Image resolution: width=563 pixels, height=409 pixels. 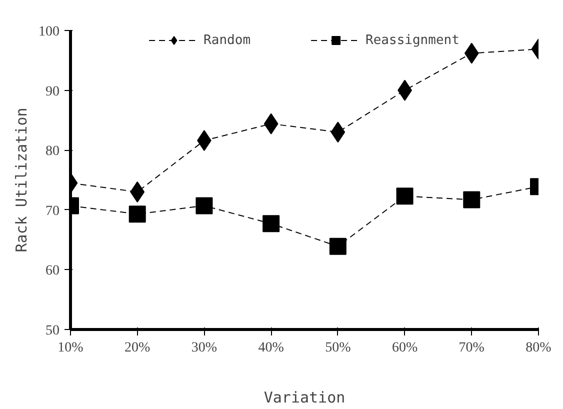 What do you see at coordinates (53, 92) in the screenshot?
I see `y-tick-label: 90` at bounding box center [53, 92].